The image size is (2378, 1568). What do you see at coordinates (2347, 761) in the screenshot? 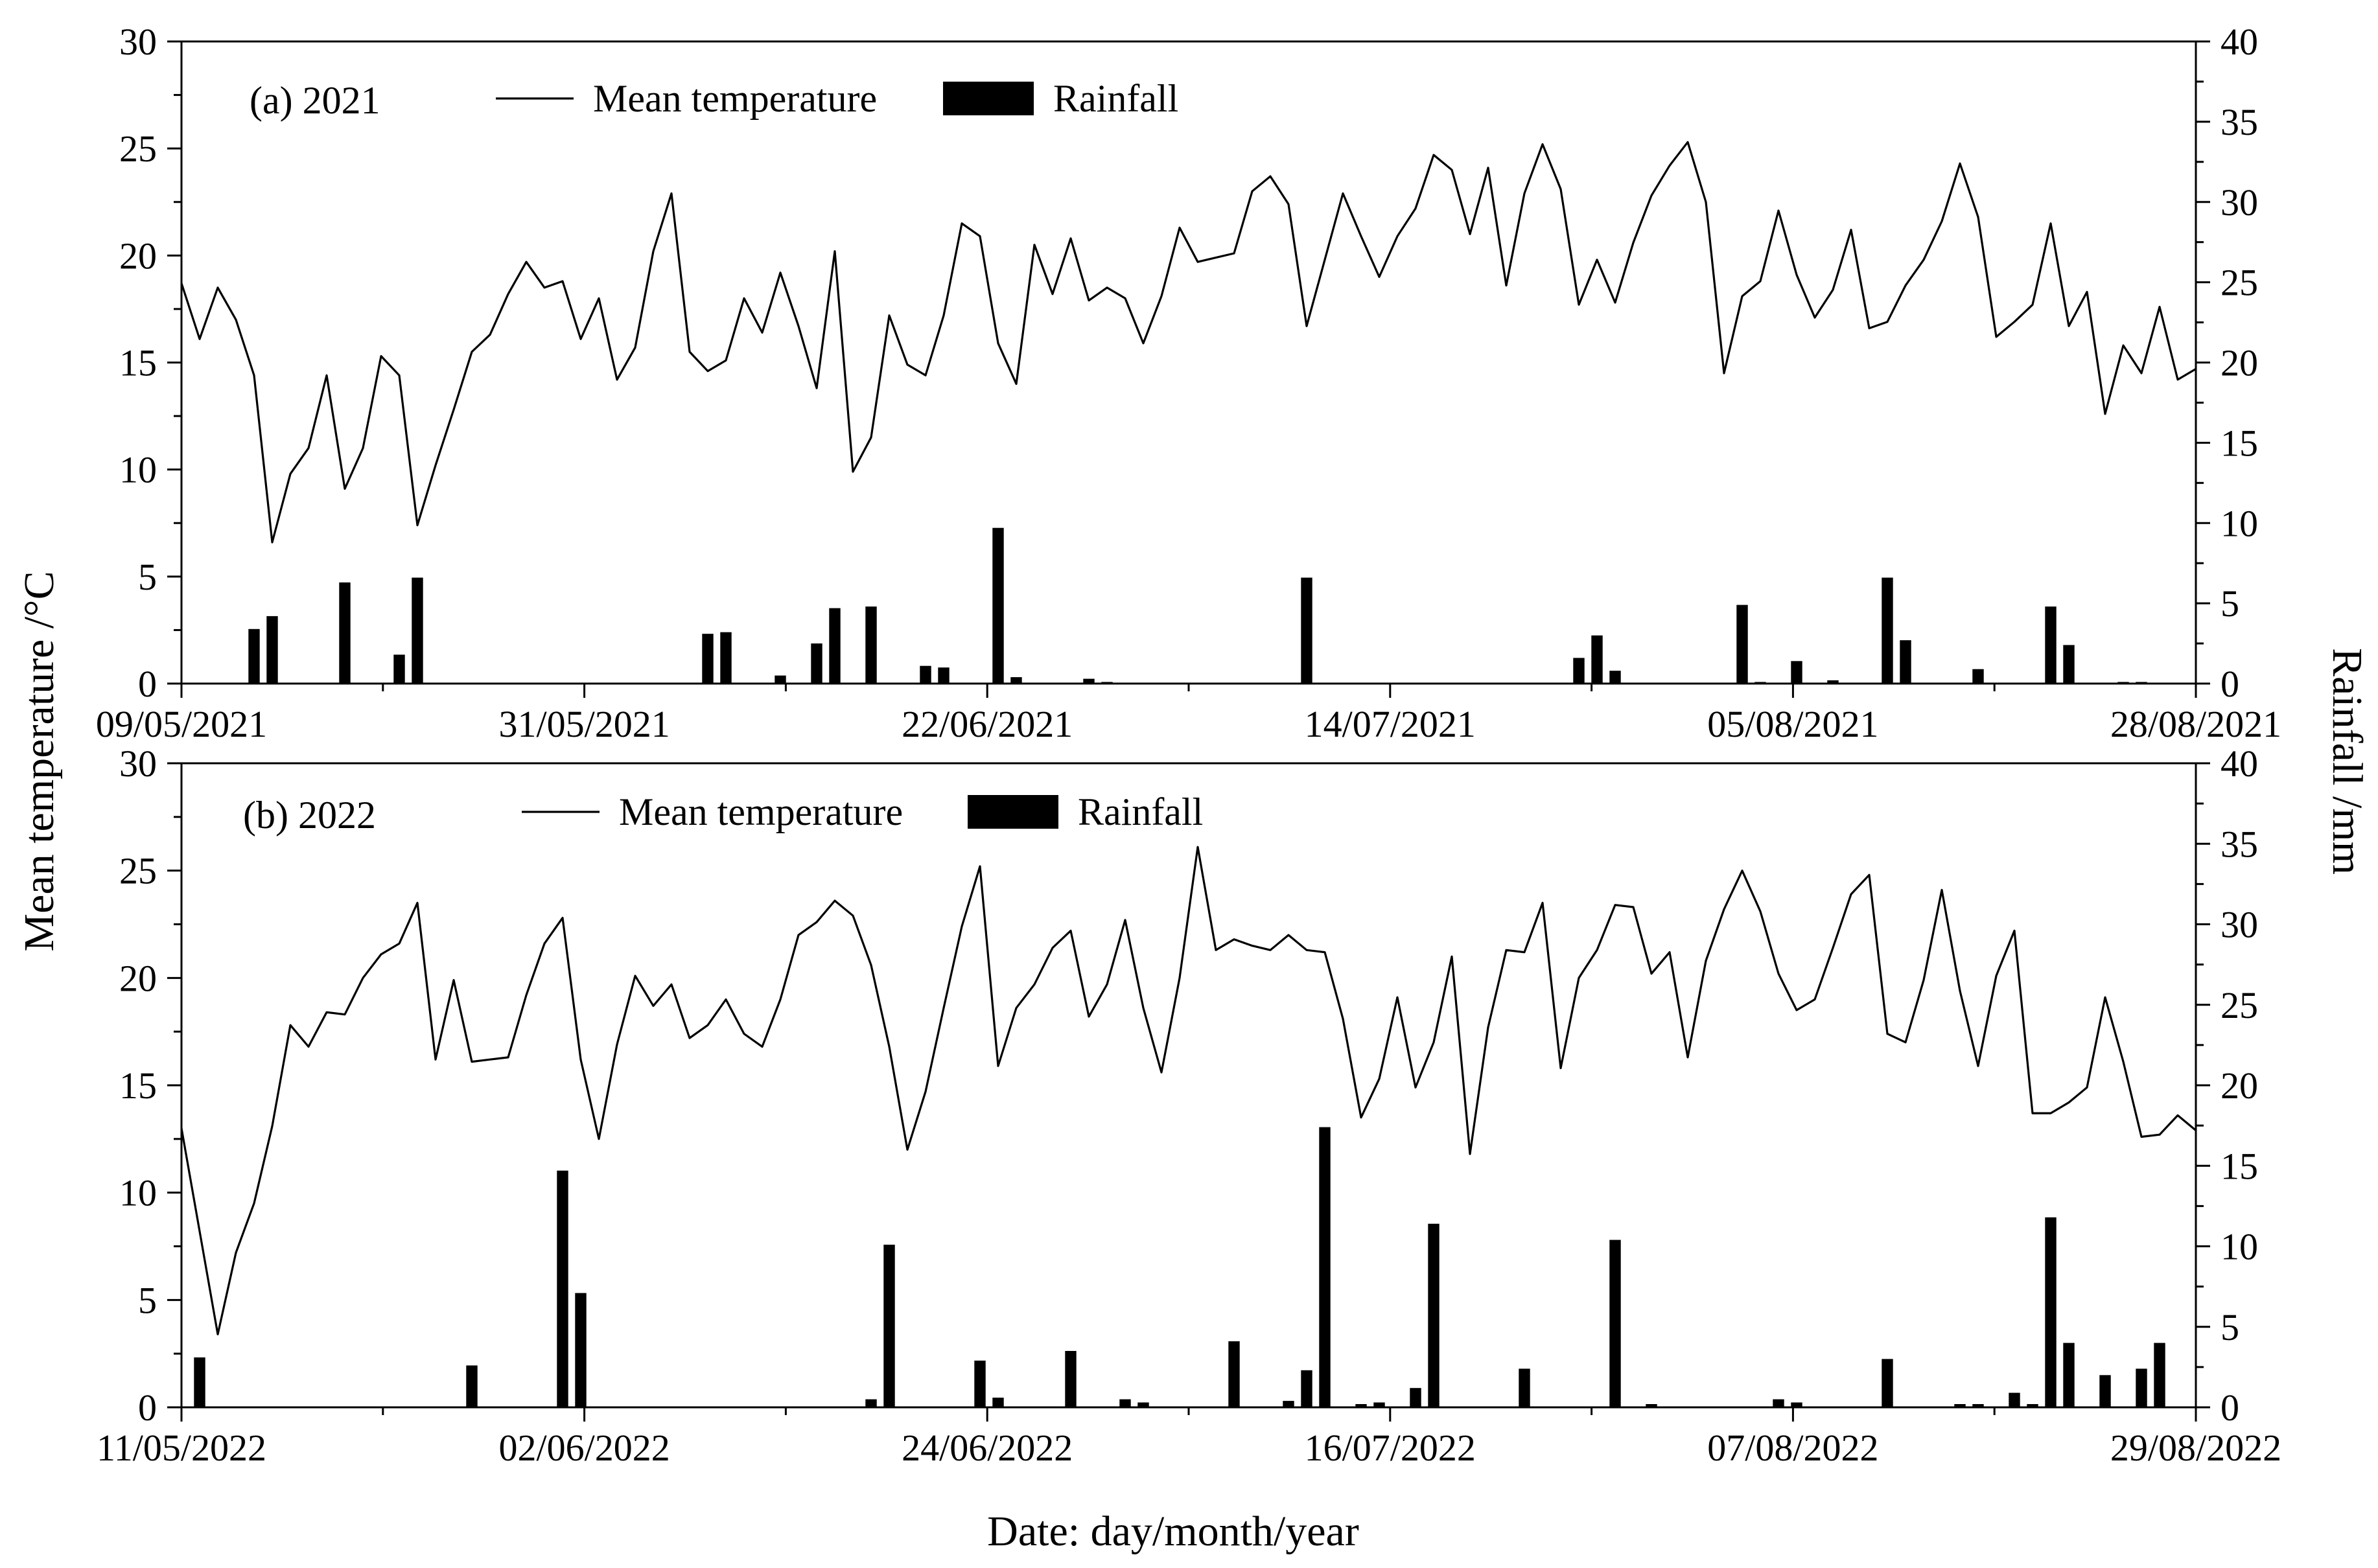
I see `y-axis-label-right: Rainfall /mm` at bounding box center [2347, 761].